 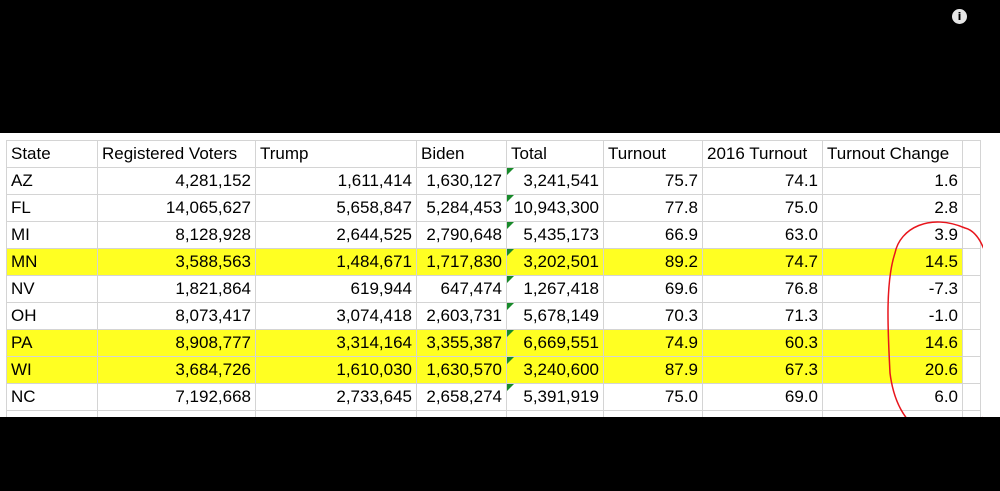 I want to click on cell-turnout-change: 3.9, so click(x=892, y=235).